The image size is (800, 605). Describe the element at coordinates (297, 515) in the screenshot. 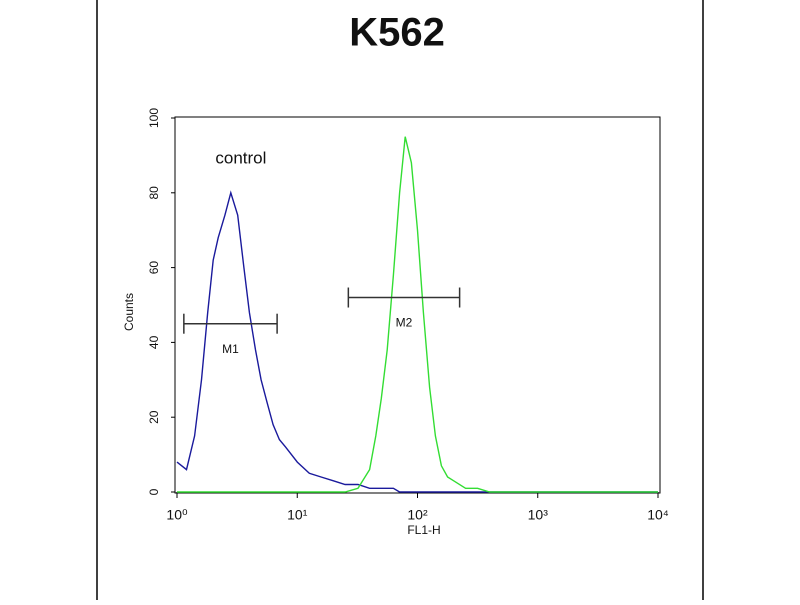

I see `x-tick-label: 10¹` at that location.